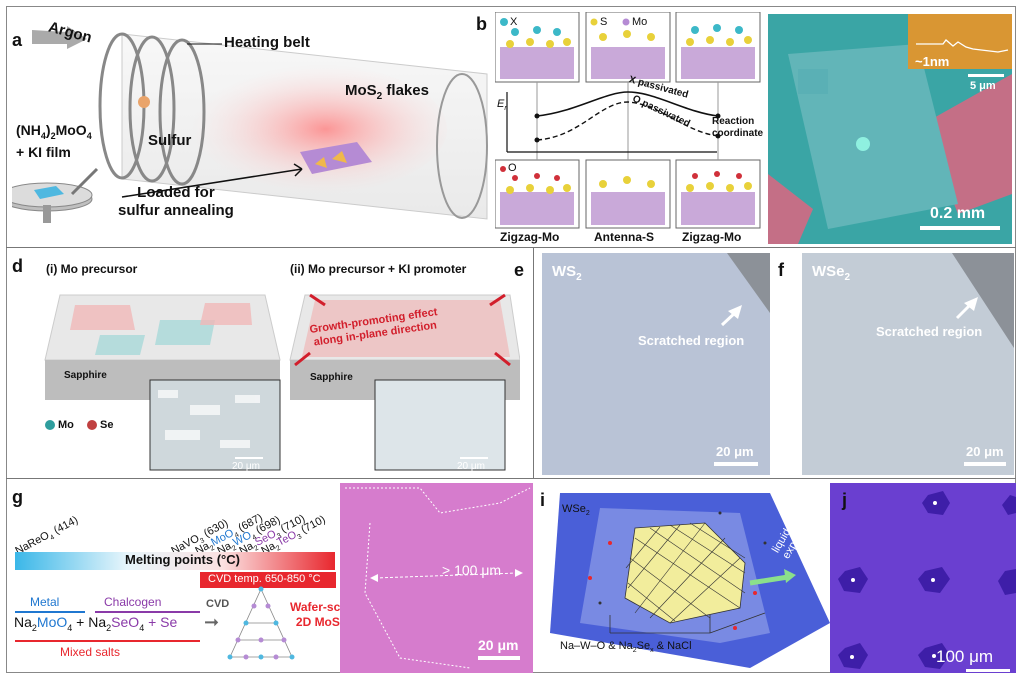 This screenshot has height=679, width=1021. What do you see at coordinates (530, 237) in the screenshot?
I see `bottom-label-1: Zigzag-Mo` at bounding box center [530, 237].